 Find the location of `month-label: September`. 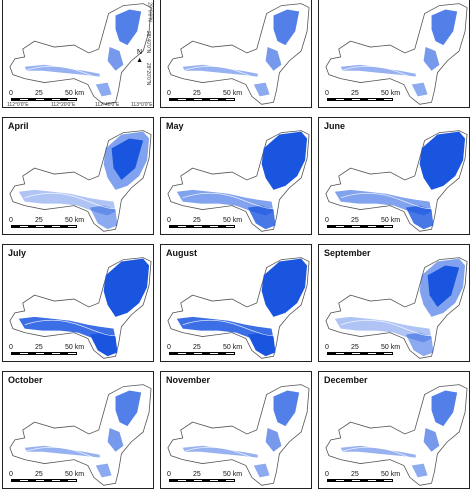

month-label: September is located at coordinates (347, 253).